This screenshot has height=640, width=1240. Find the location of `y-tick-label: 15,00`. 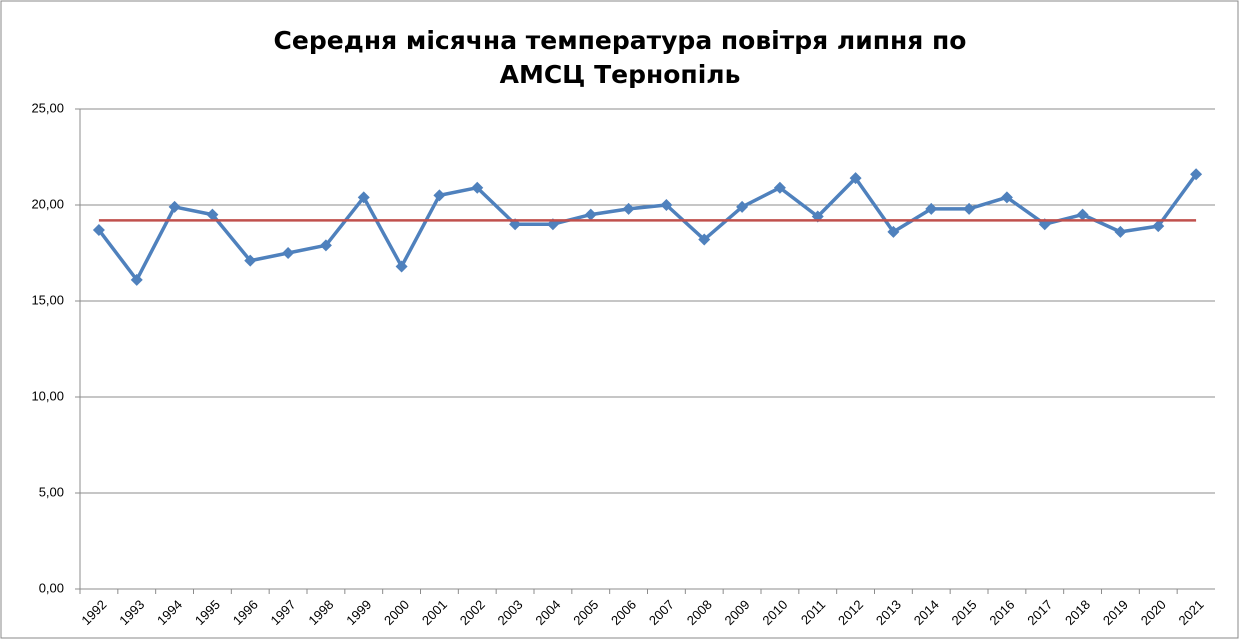

y-tick-label: 15,00 is located at coordinates (47, 299).